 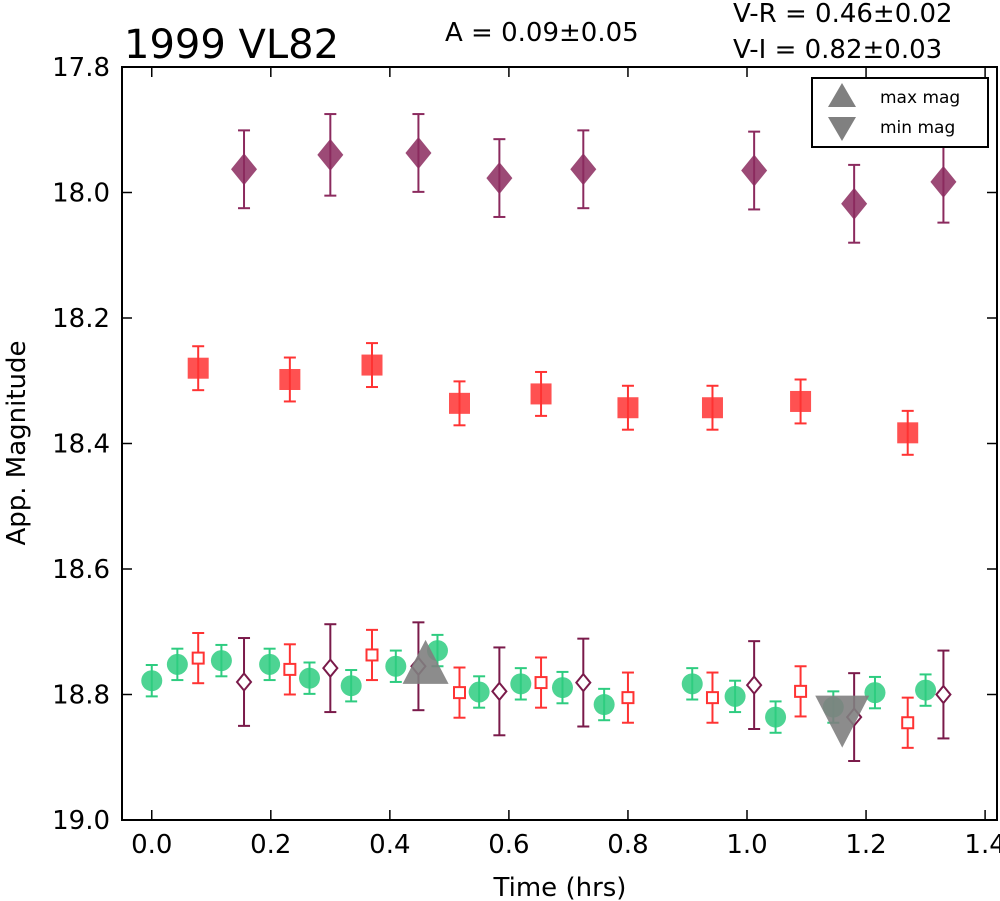 I want to click on x-tick-label: 1.4, so click(x=982, y=845).